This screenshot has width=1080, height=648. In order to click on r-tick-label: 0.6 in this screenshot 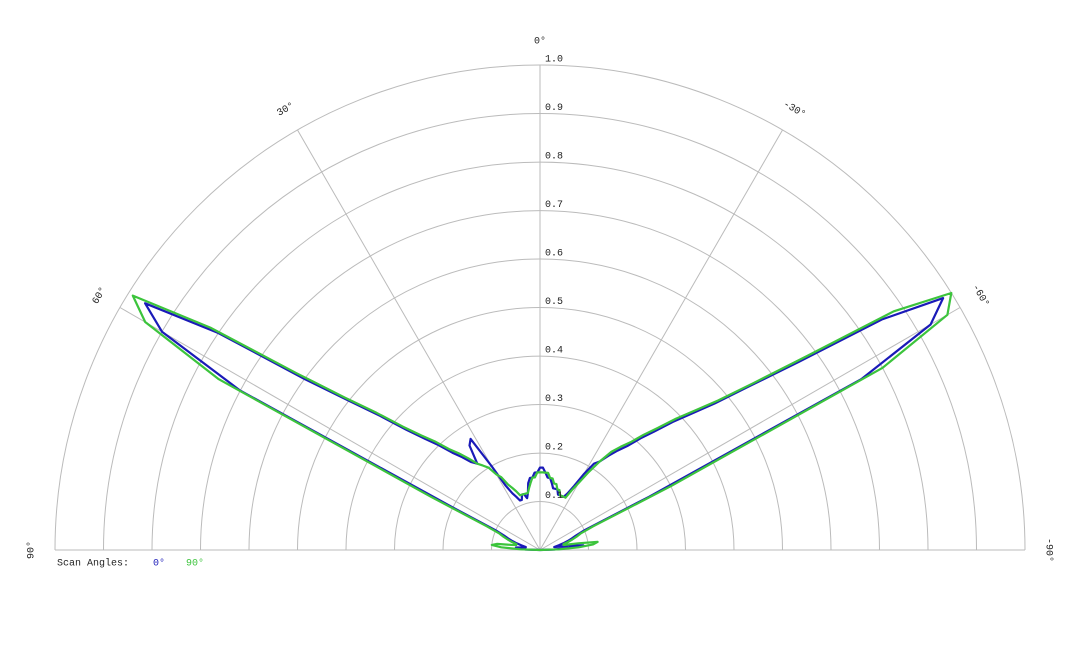, I will do `click(554, 254)`.